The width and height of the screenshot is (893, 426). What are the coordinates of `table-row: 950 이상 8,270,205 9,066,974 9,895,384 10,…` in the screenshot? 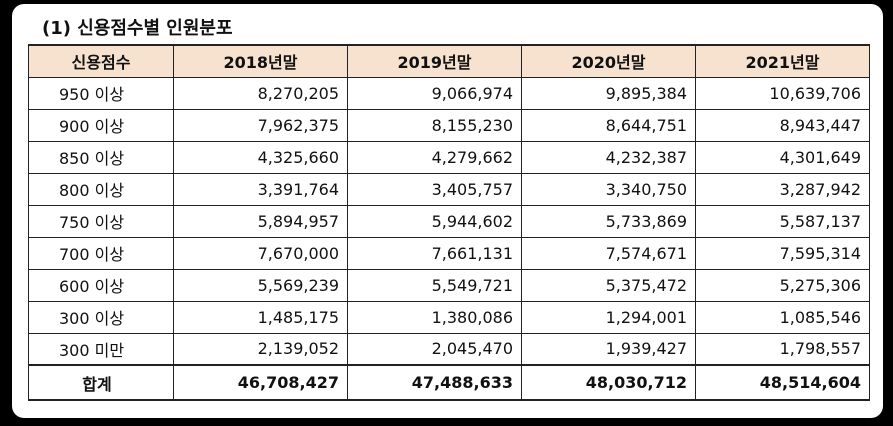 It's located at (449, 93).